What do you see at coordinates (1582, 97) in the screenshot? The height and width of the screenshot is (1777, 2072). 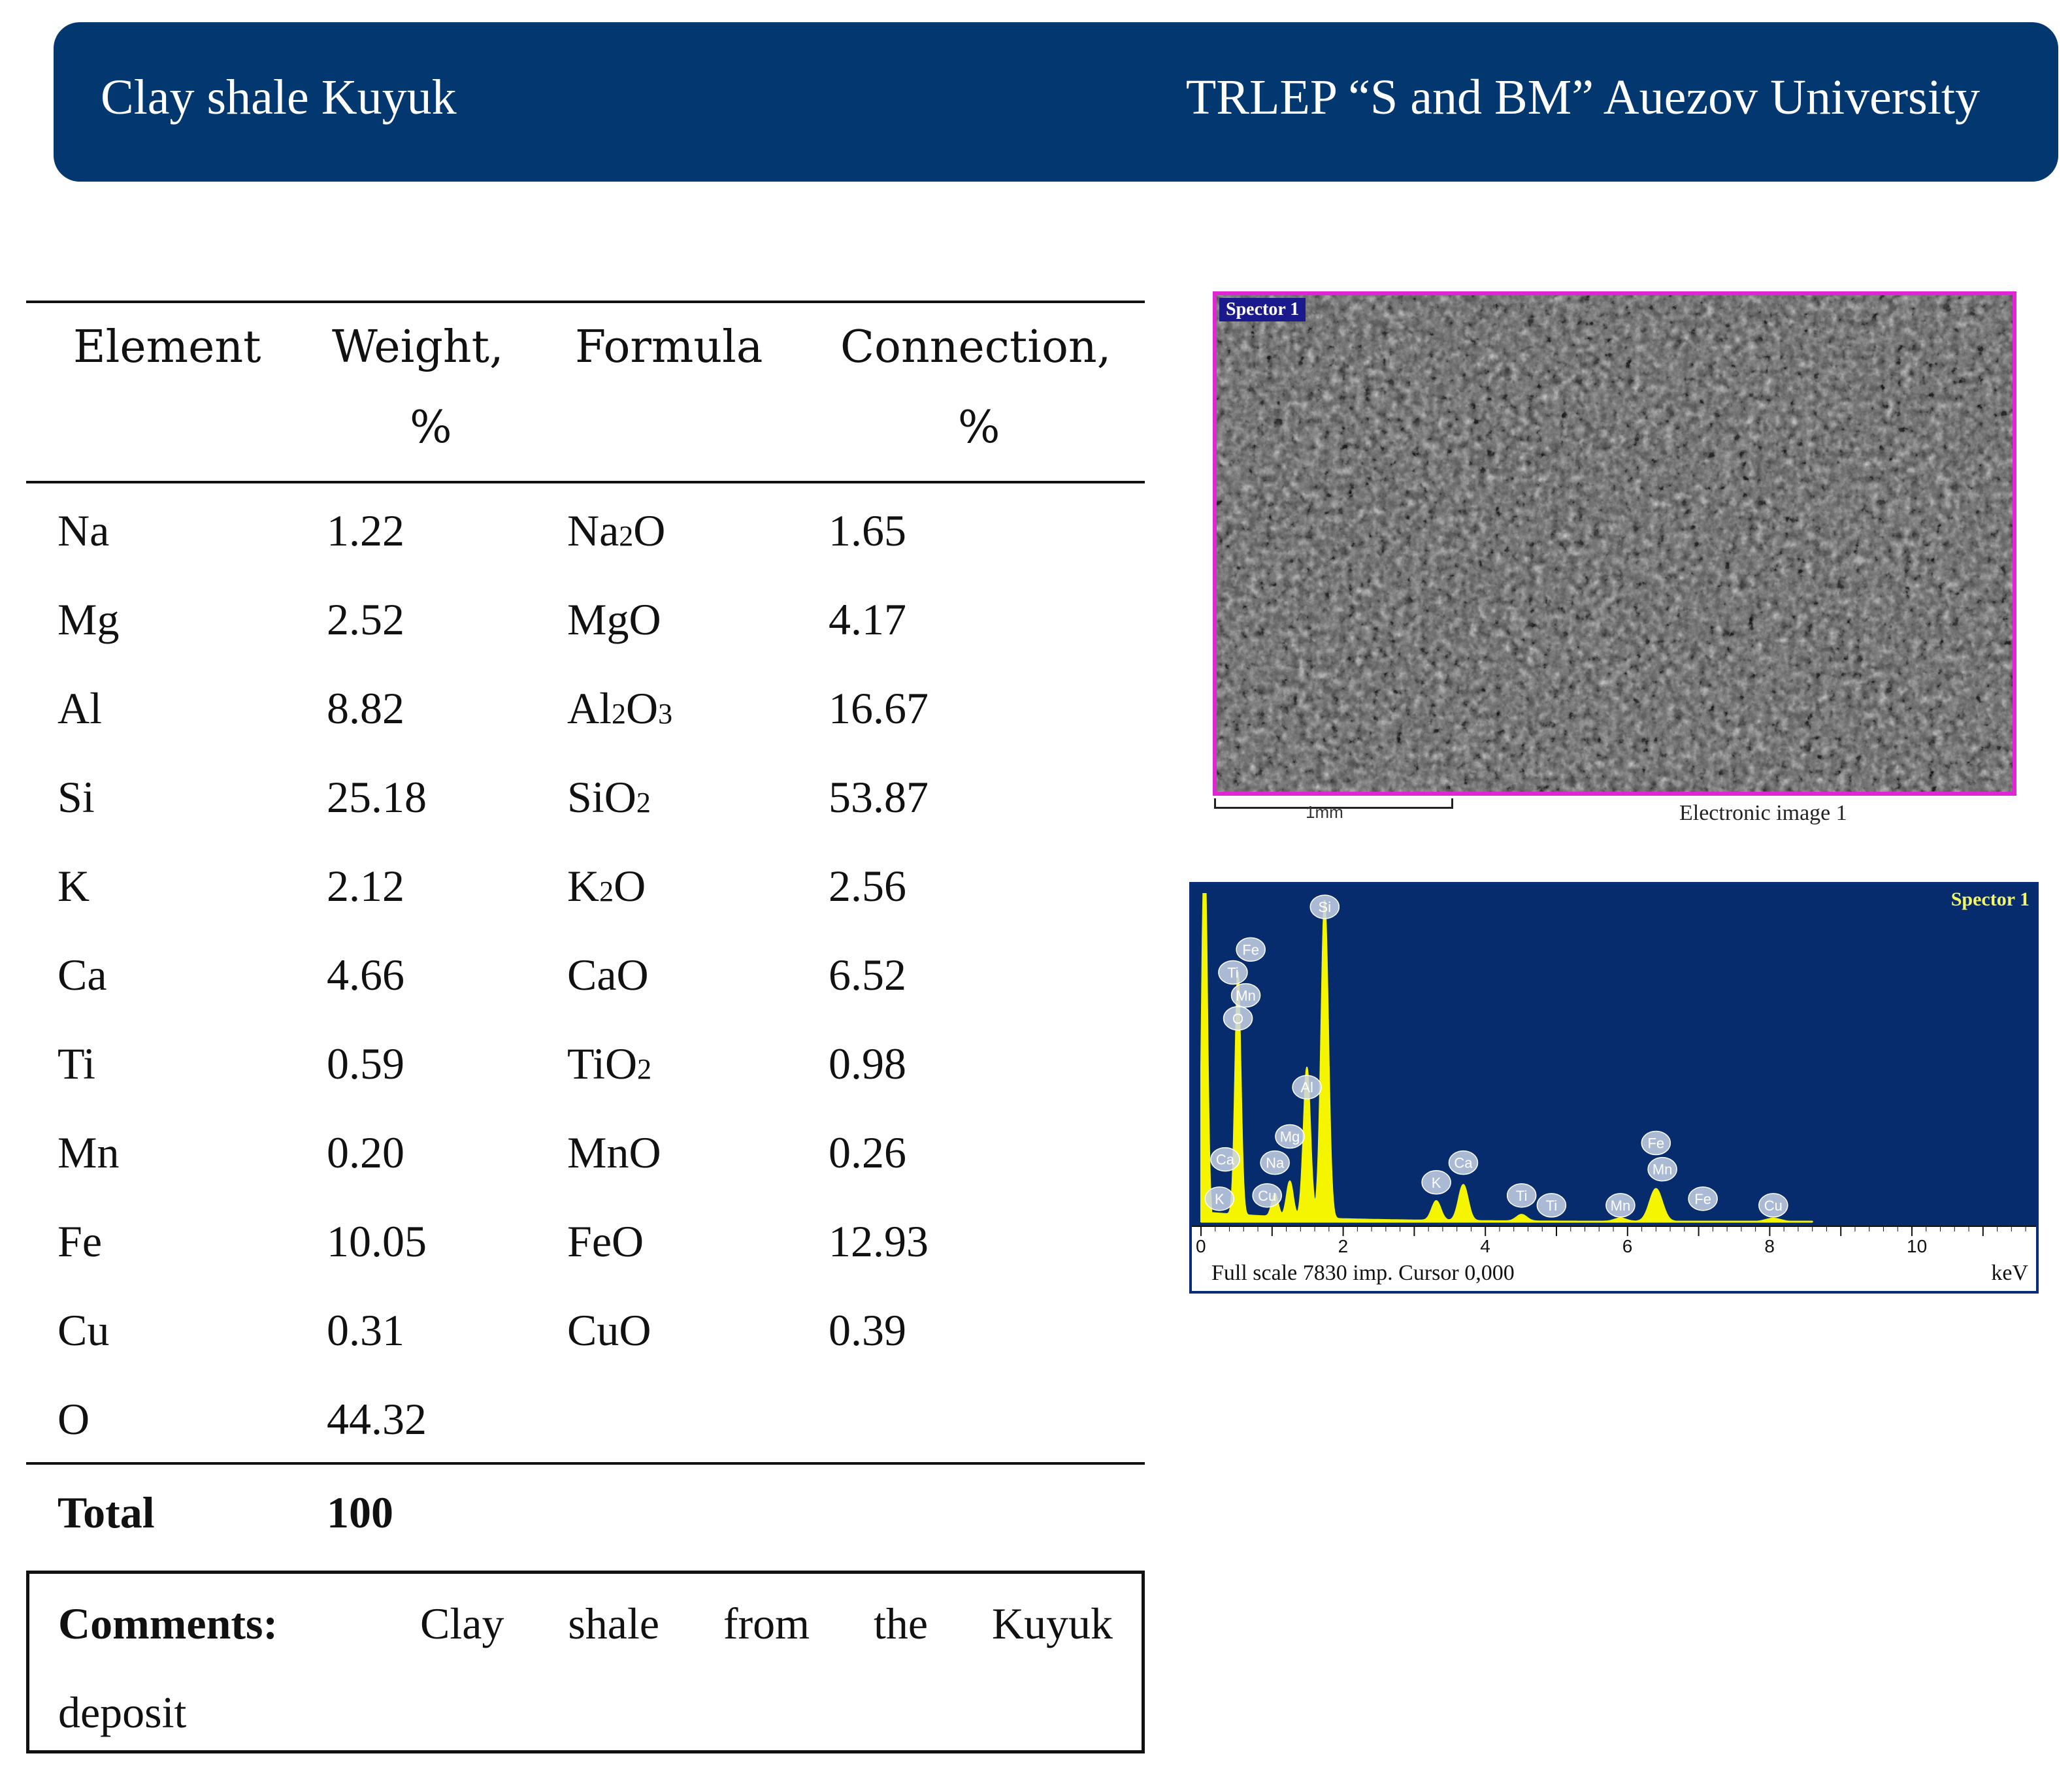 I see `institution-title: TRLEP “S and BM” Auezov University` at bounding box center [1582, 97].